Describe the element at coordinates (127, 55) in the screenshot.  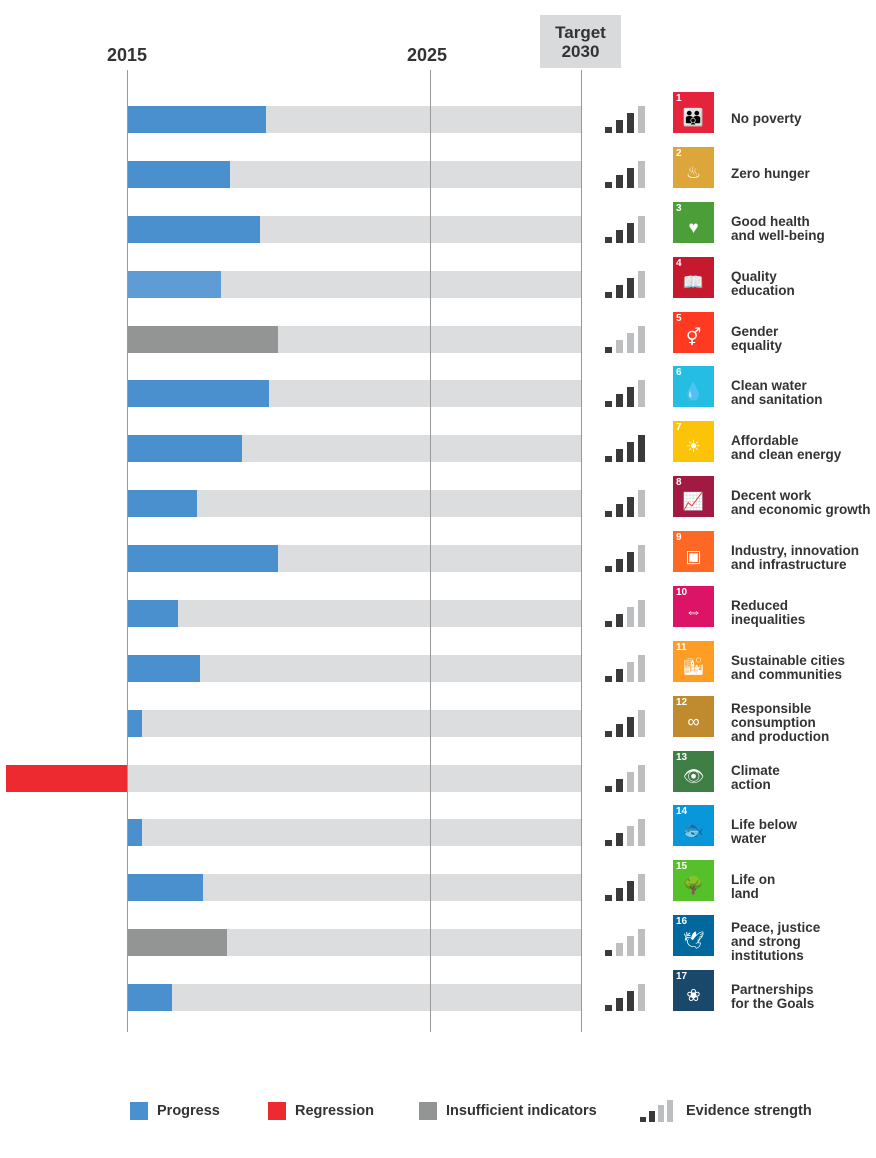
I see `tick-label-2015: 2015` at that location.